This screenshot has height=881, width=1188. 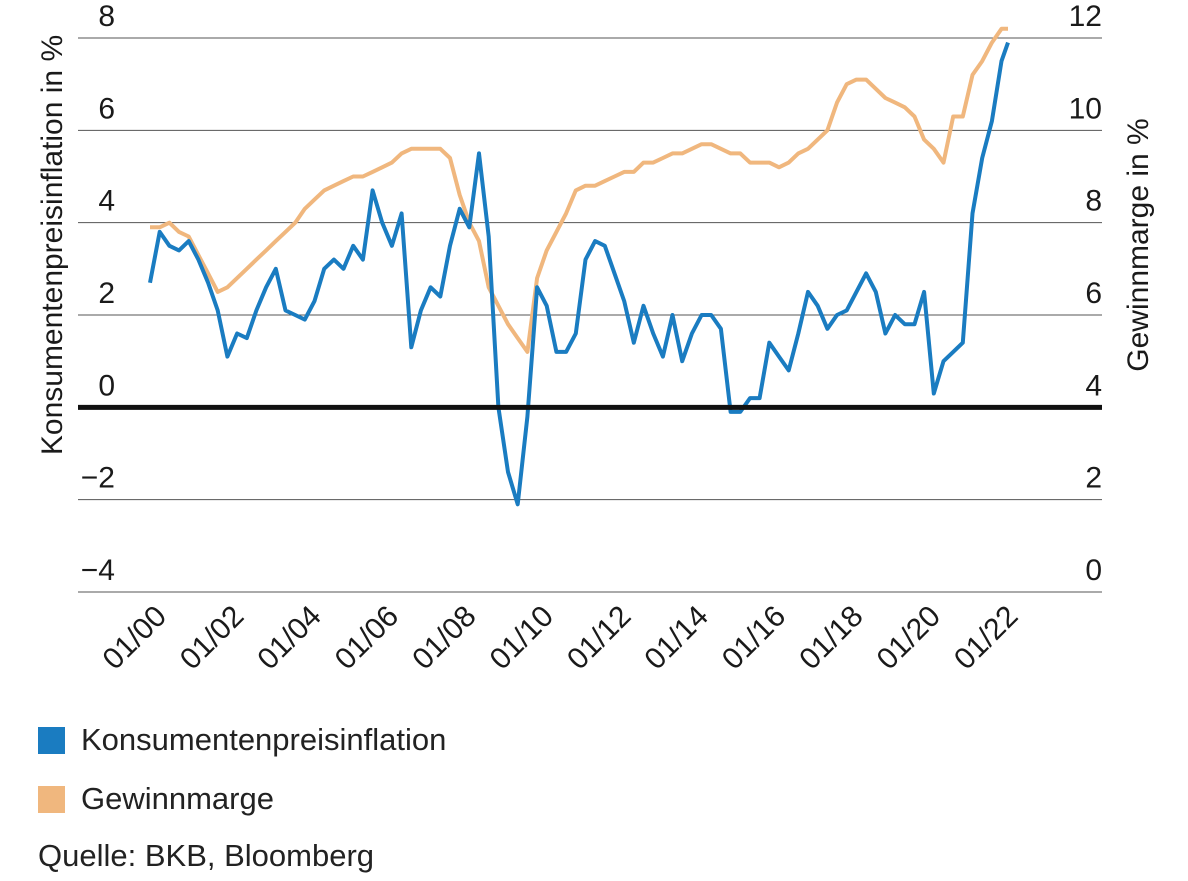 I want to click on legend-swatch-margin, so click(x=51, y=799).